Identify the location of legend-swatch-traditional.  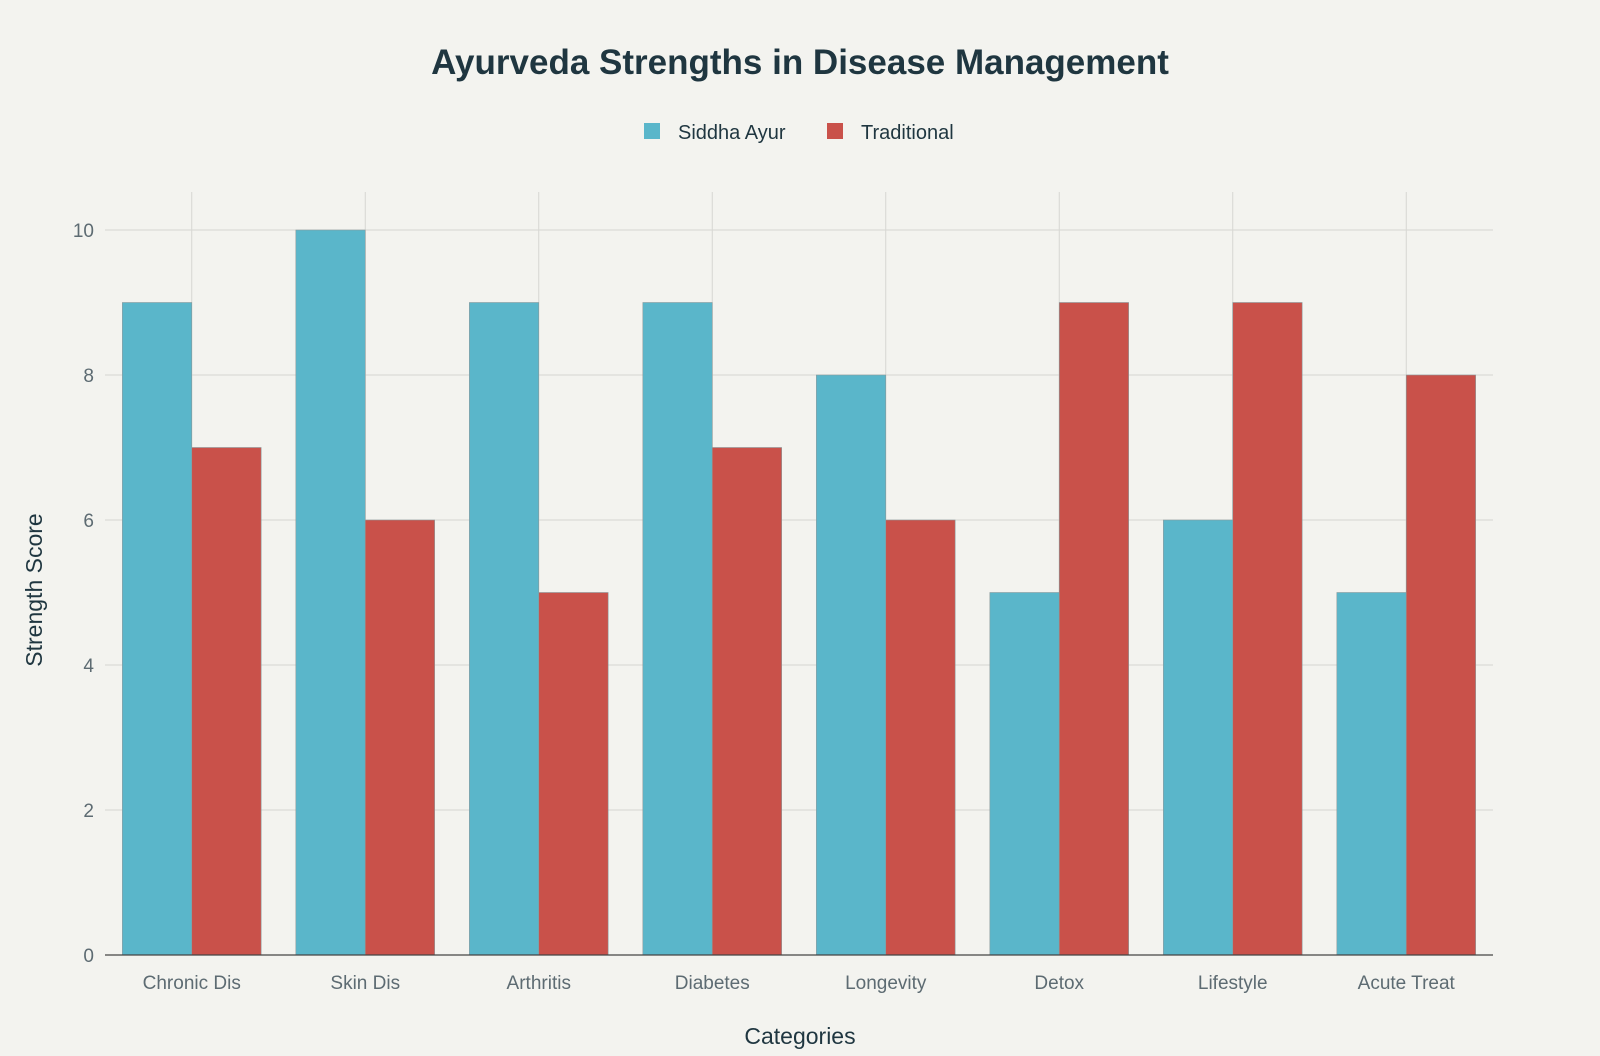
(835, 131).